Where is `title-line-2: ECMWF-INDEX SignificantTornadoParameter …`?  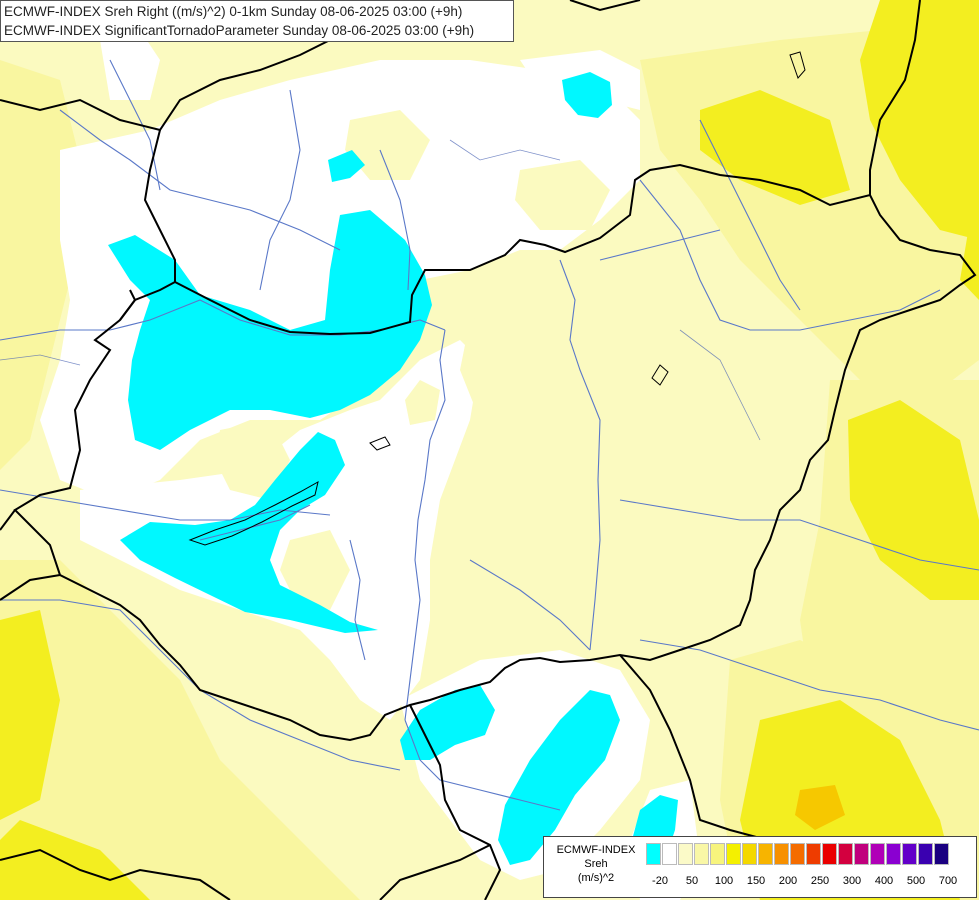
title-line-2: ECMWF-INDEX SignificantTornadoParameter … is located at coordinates (239, 30).